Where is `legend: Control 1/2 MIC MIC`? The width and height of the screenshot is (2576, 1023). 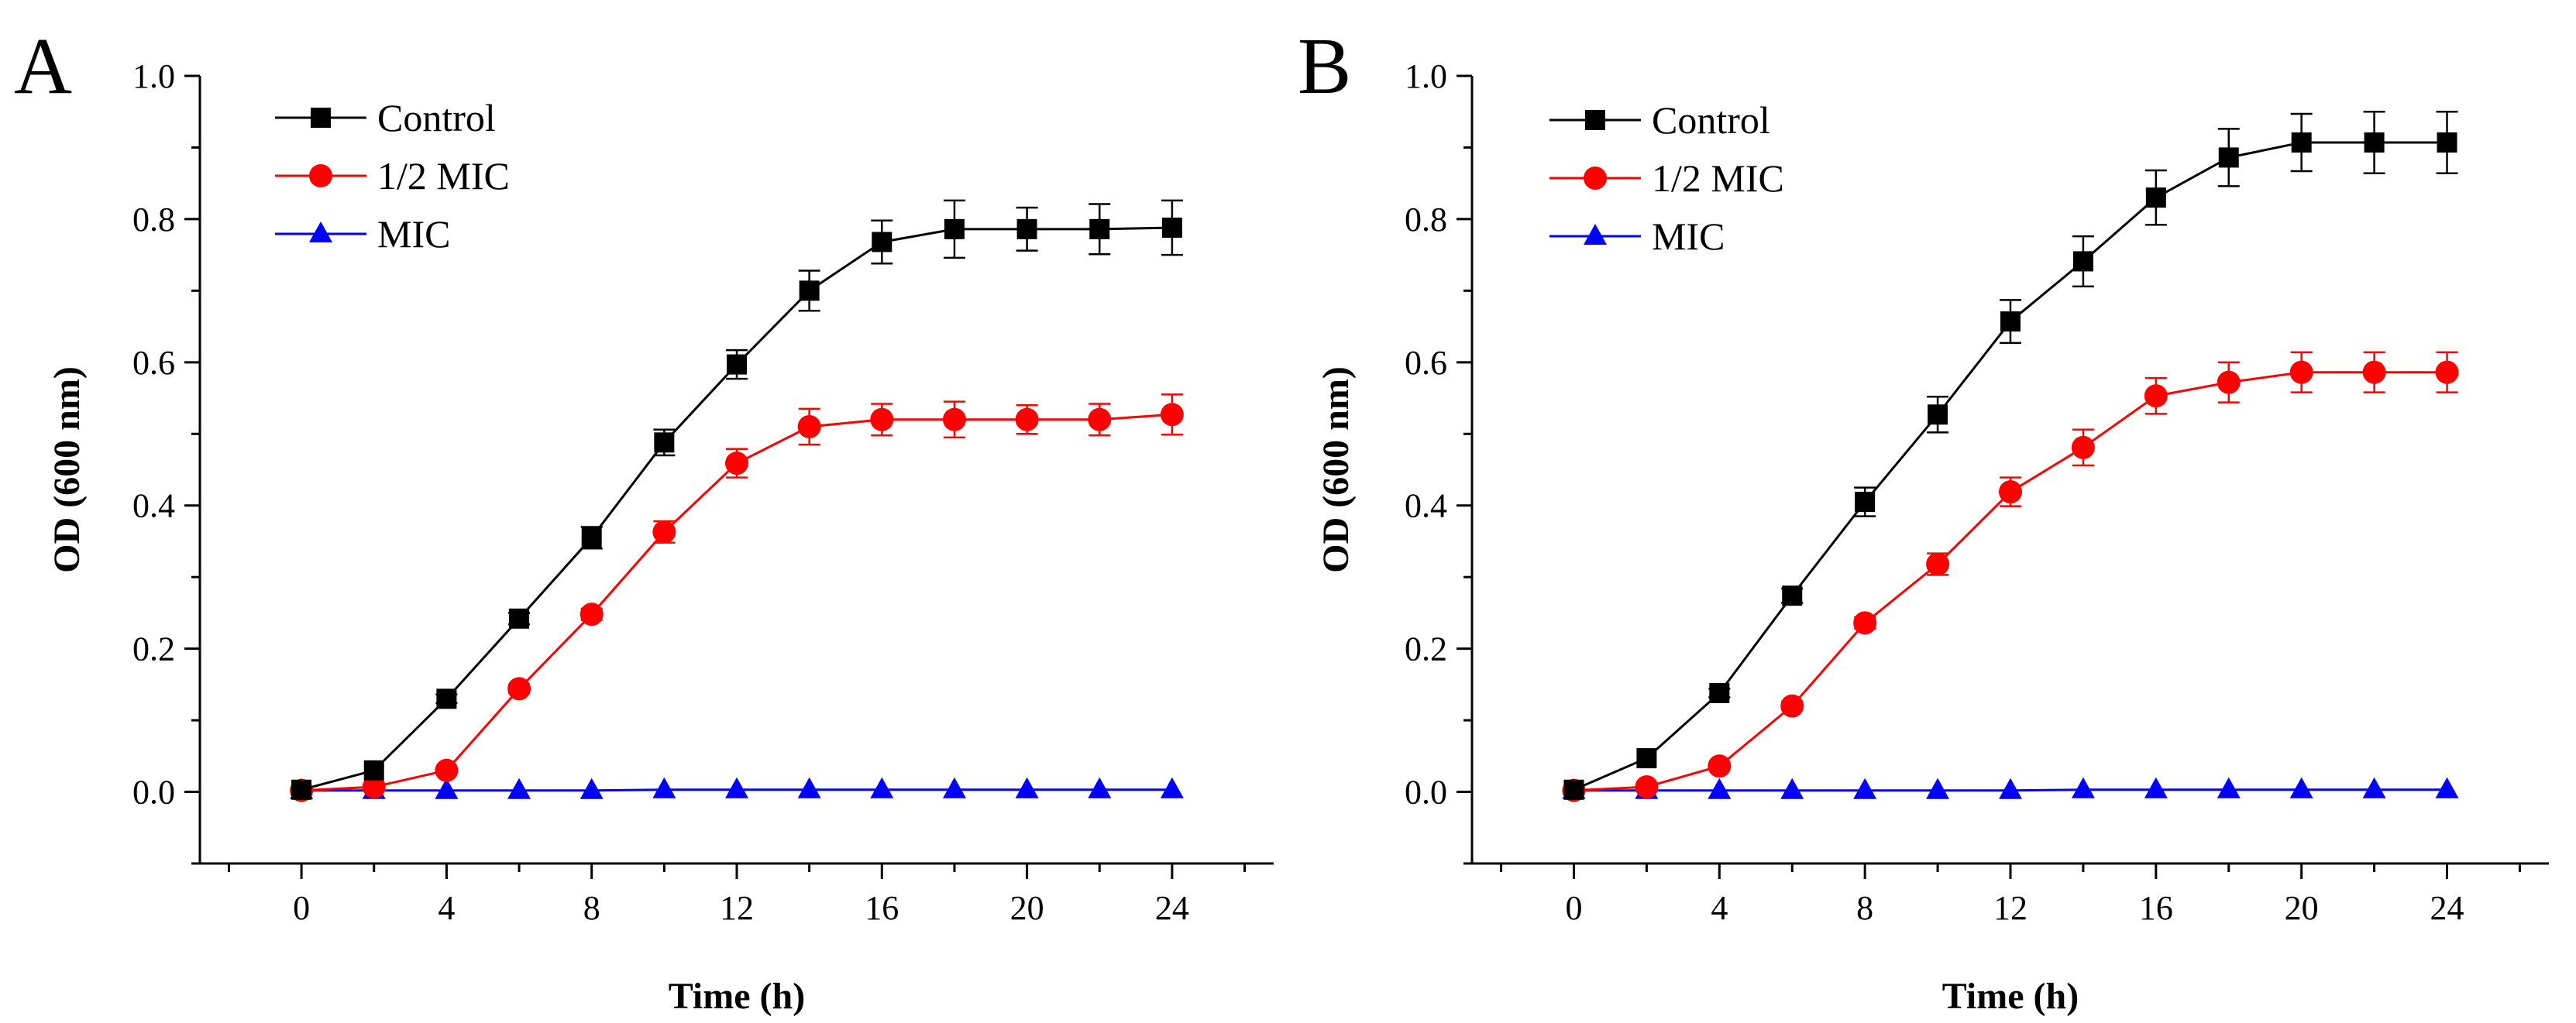
legend: Control 1/2 MIC MIC is located at coordinates (1666, 178).